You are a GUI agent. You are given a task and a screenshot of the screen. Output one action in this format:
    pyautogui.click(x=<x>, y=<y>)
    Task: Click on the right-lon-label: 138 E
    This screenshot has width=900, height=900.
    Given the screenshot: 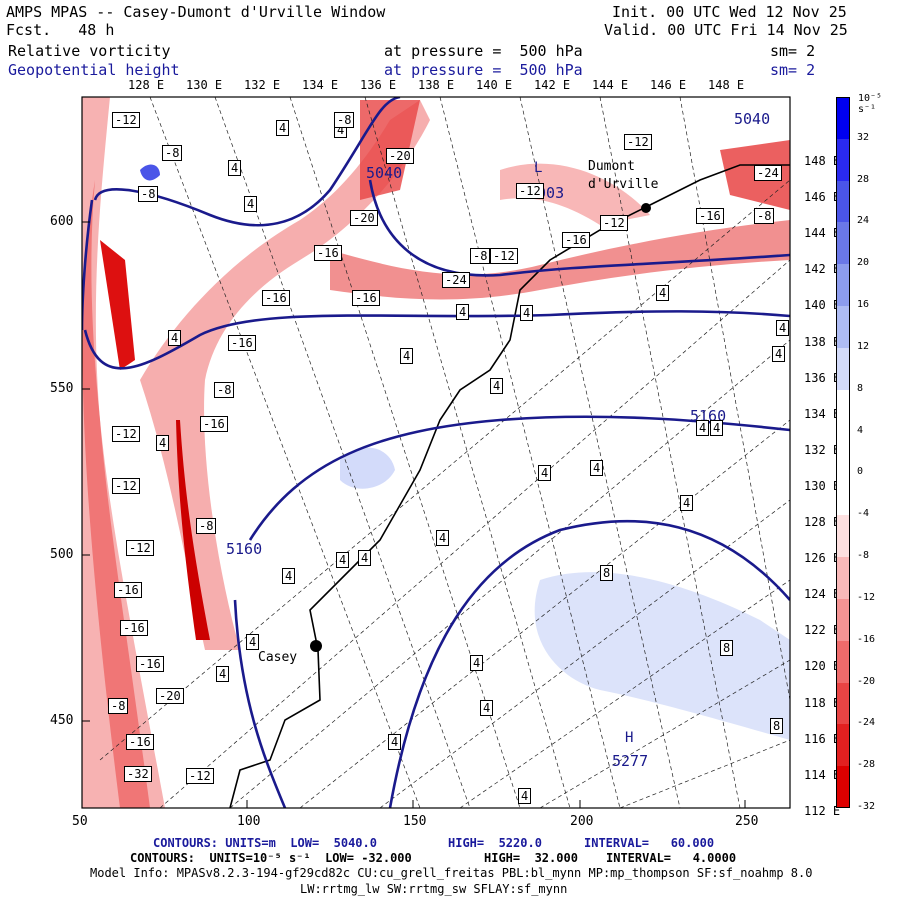 What is the action you would take?
    pyautogui.click(x=822, y=341)
    